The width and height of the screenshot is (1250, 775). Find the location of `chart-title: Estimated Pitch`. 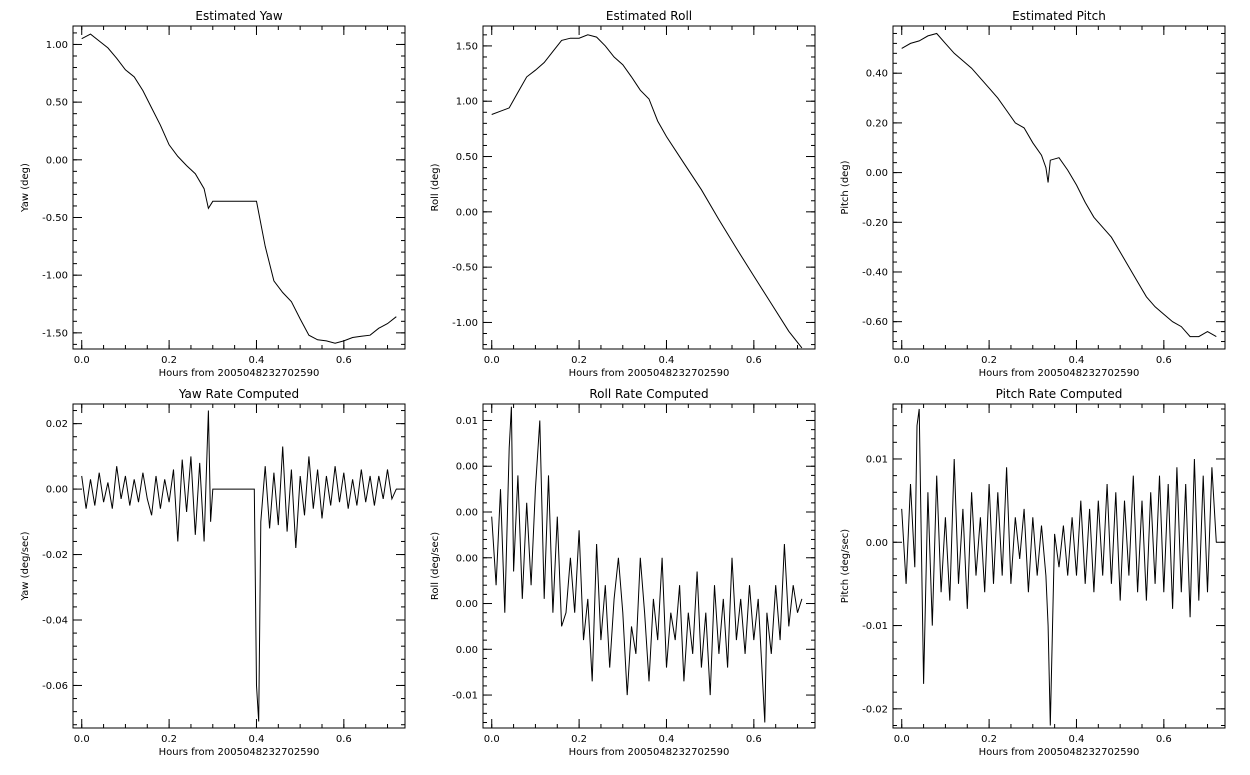

chart-title: Estimated Pitch is located at coordinates (1059, 16).